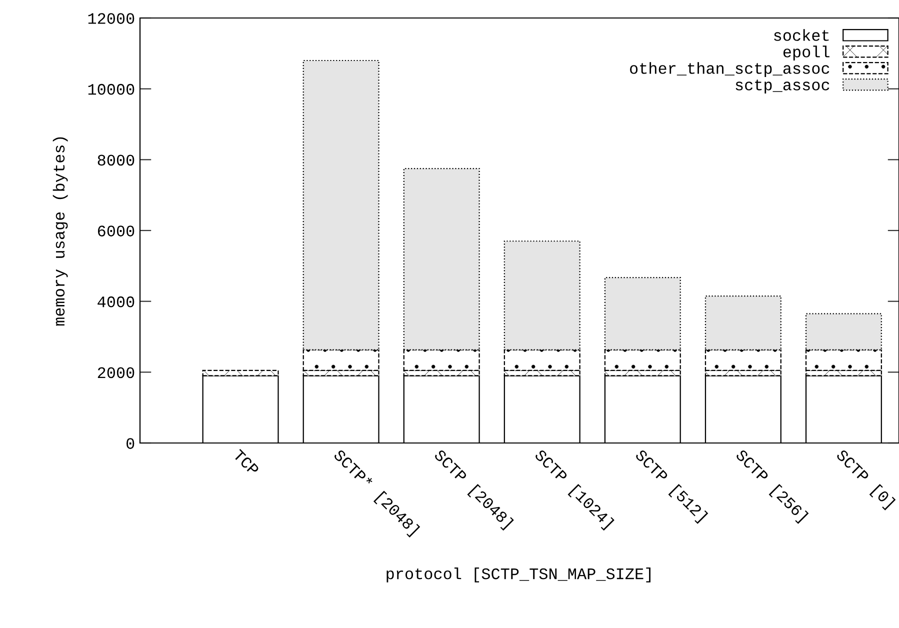  What do you see at coordinates (801, 35) in the screenshot?
I see `legend-label: socket` at bounding box center [801, 35].